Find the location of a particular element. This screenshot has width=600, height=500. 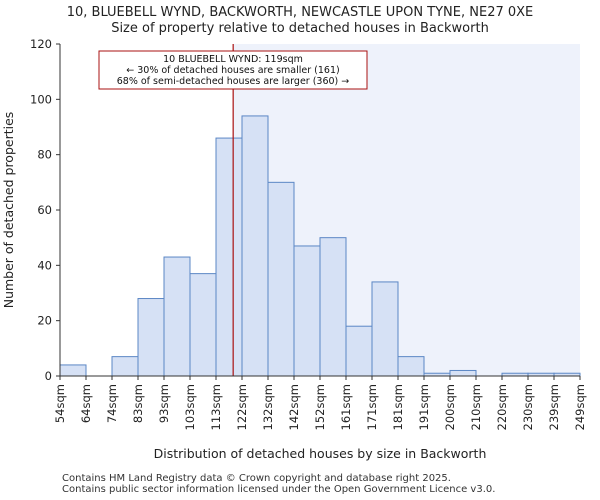

y-tick-label: 80 is located at coordinates (44, 155).